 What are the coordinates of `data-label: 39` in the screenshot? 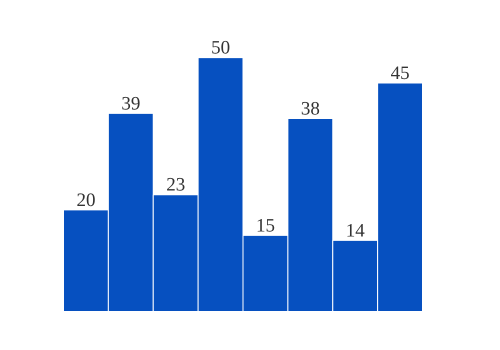 It's located at (130, 103).